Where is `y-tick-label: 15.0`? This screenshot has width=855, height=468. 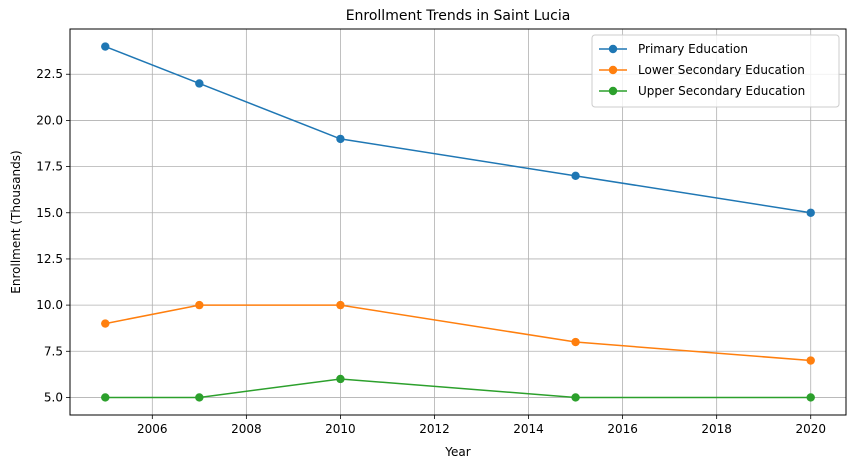 y-tick-label: 15.0 is located at coordinates (49, 213).